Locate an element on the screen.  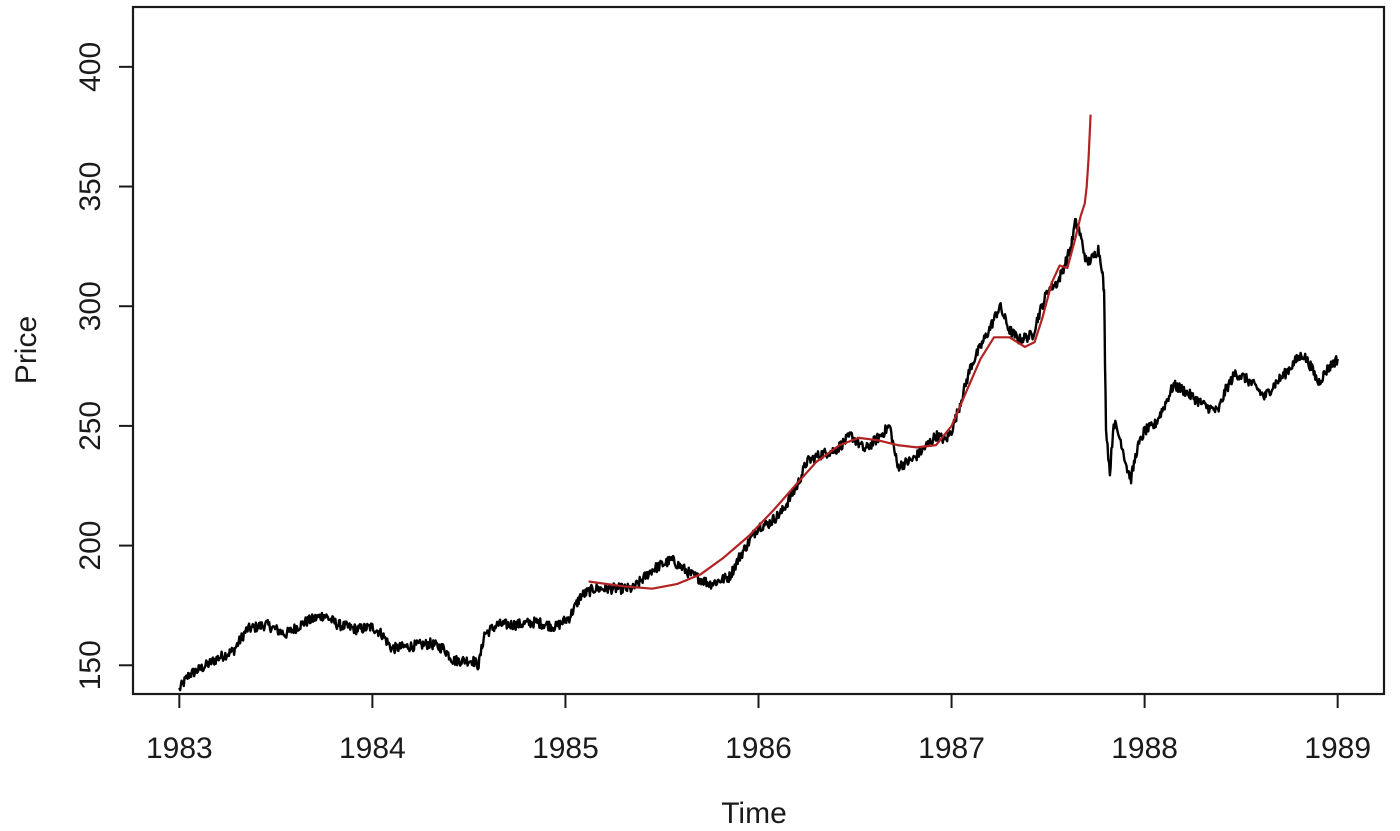
y-tick-label: 350 is located at coordinates (90, 186).